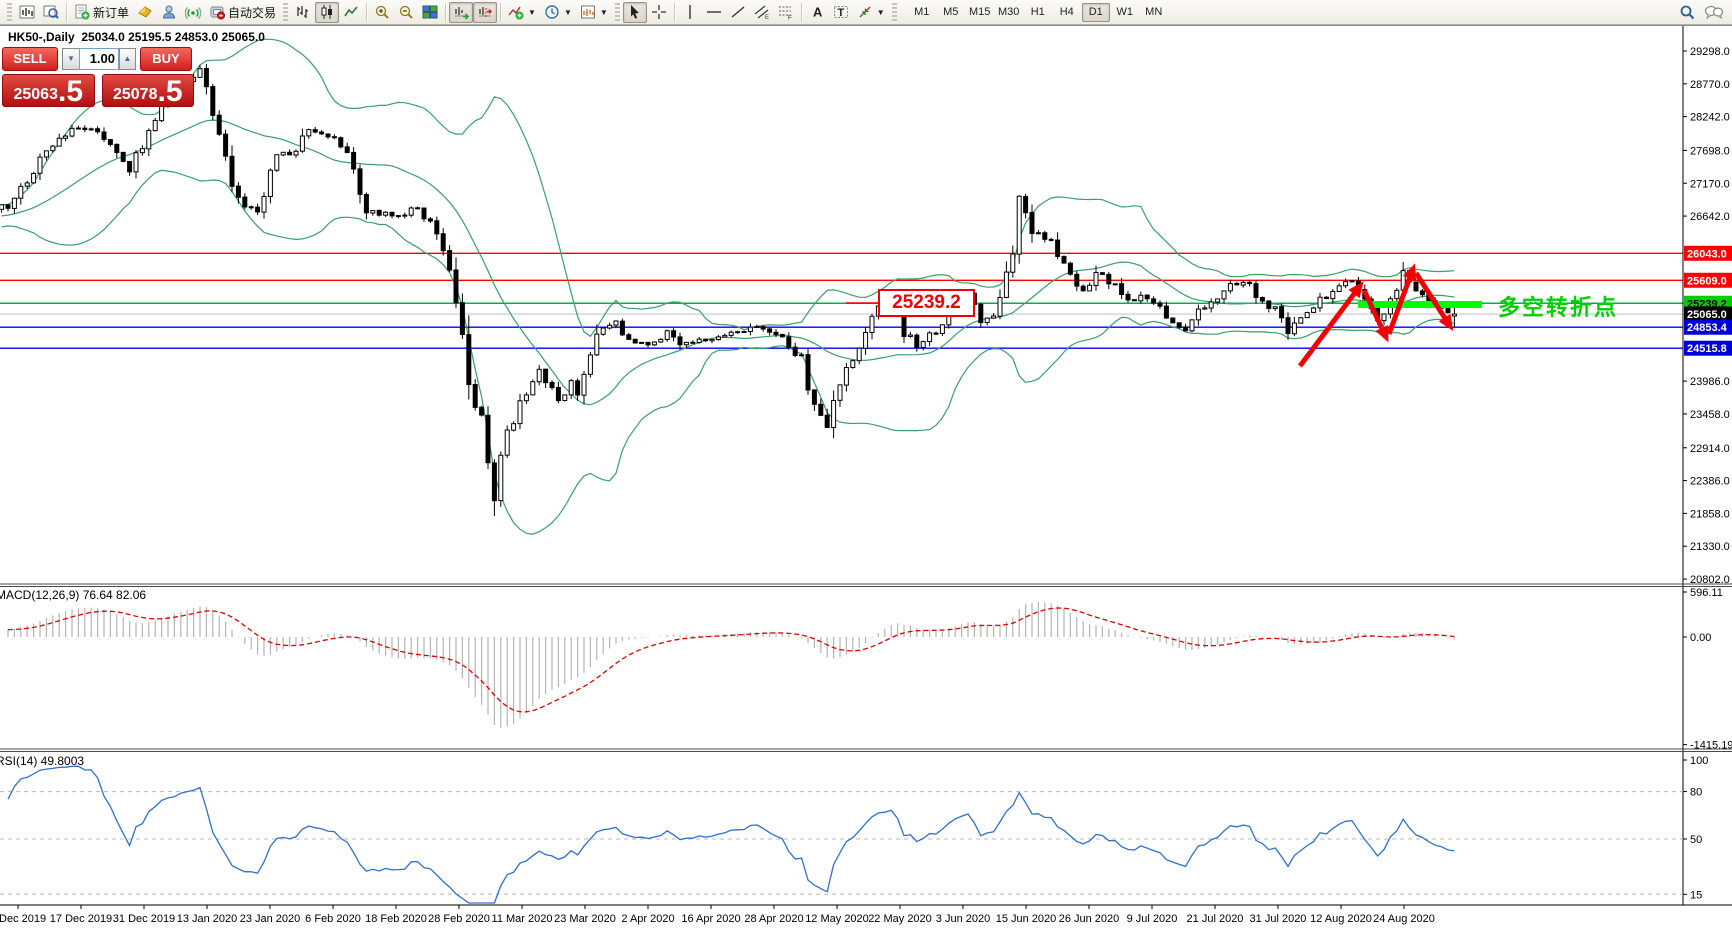 This screenshot has height=946, width=1732. I want to click on tf-button-H4: H4, so click(1066, 12).